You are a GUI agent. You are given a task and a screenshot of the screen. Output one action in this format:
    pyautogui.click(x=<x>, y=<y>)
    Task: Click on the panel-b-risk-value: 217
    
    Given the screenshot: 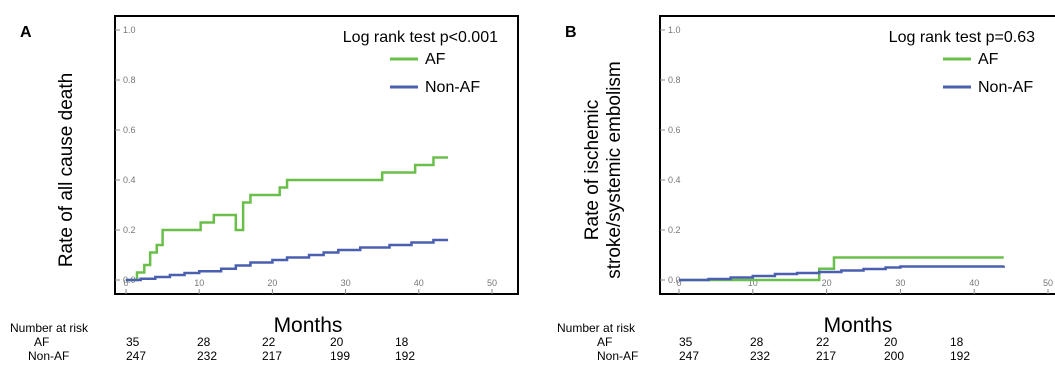 What is the action you would take?
    pyautogui.click(x=826, y=356)
    